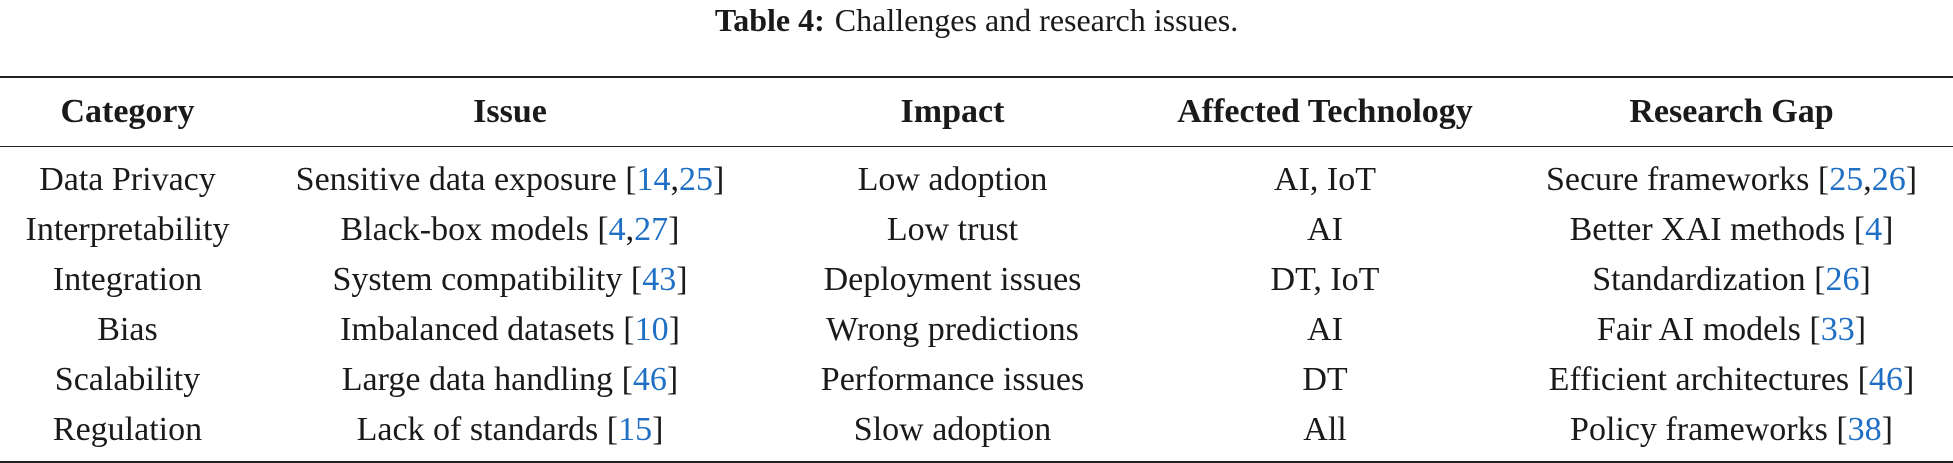 This screenshot has height=463, width=1953. Describe the element at coordinates (127, 379) in the screenshot. I see `cell-category: Scalability` at that location.